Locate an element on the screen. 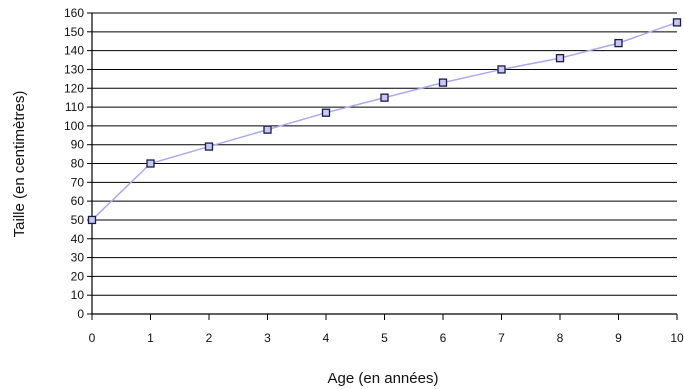 This screenshot has height=389, width=684. y-axis-title: Taille (en centimètres) is located at coordinates (19, 164).